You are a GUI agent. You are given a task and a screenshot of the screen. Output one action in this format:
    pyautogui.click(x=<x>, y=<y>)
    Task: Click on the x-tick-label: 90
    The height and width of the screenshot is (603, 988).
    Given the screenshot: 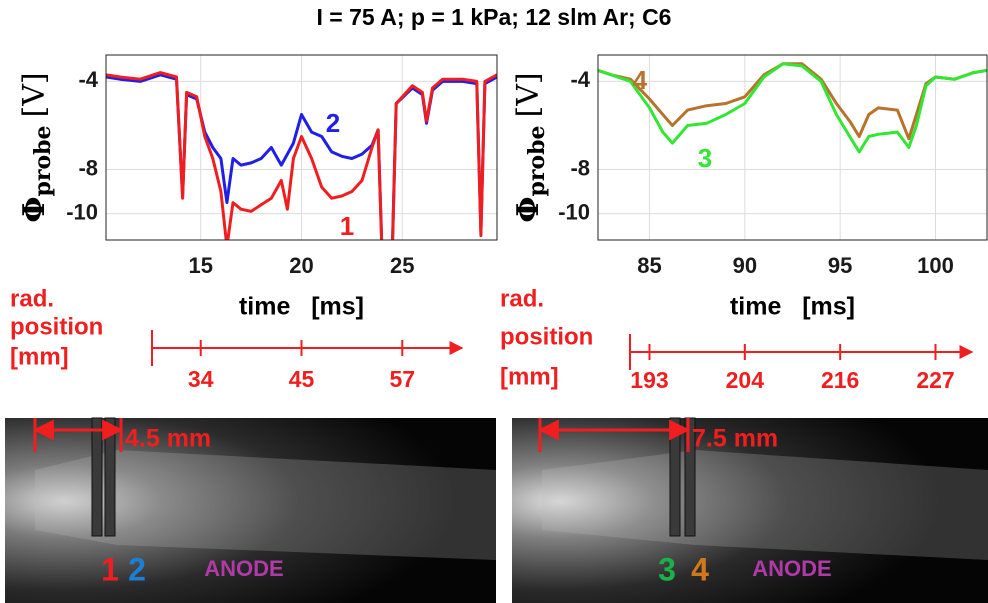 What is the action you would take?
    pyautogui.click(x=745, y=265)
    